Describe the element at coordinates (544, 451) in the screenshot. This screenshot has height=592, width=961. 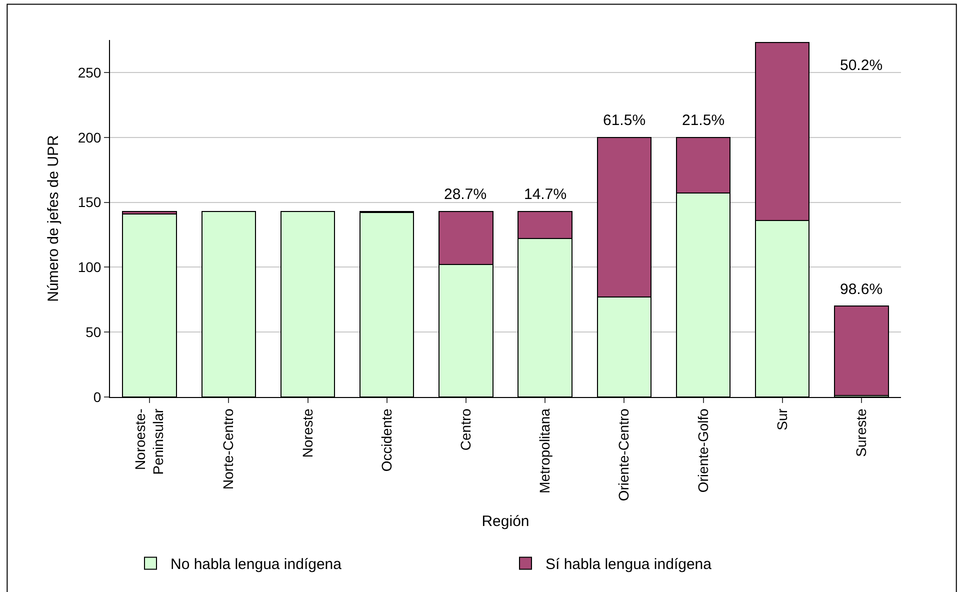
I see `x-tick-label: Metropolitana` at that location.